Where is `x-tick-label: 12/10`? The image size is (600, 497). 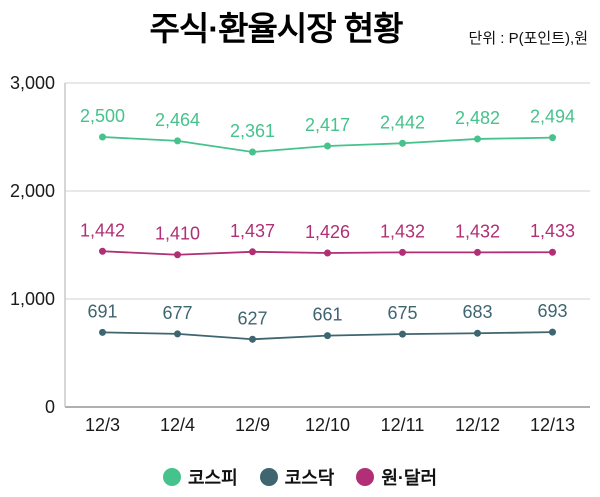
x-tick-label: 12/10 is located at coordinates (327, 425).